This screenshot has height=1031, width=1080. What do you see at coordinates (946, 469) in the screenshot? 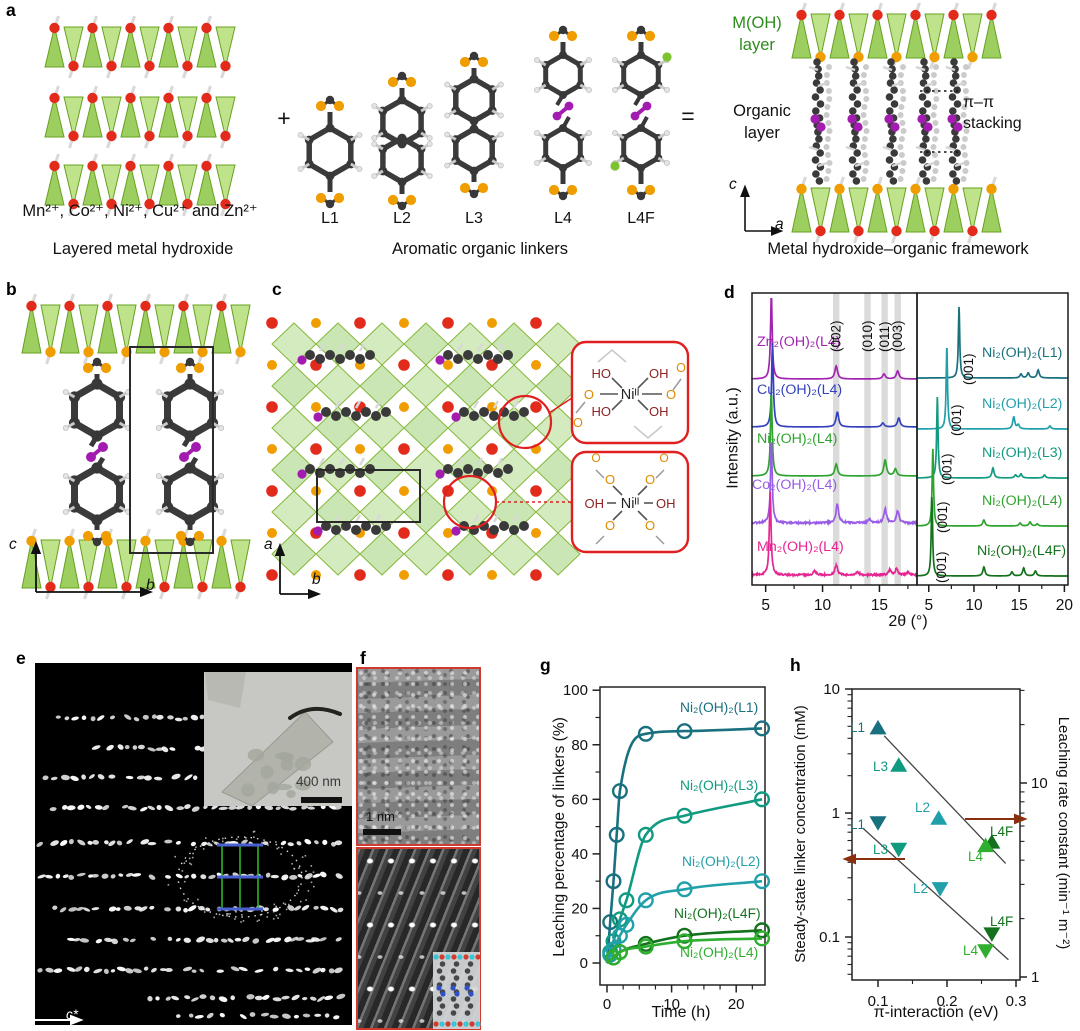
I see `xrd-peak-index-label: (001)` at bounding box center [946, 469].